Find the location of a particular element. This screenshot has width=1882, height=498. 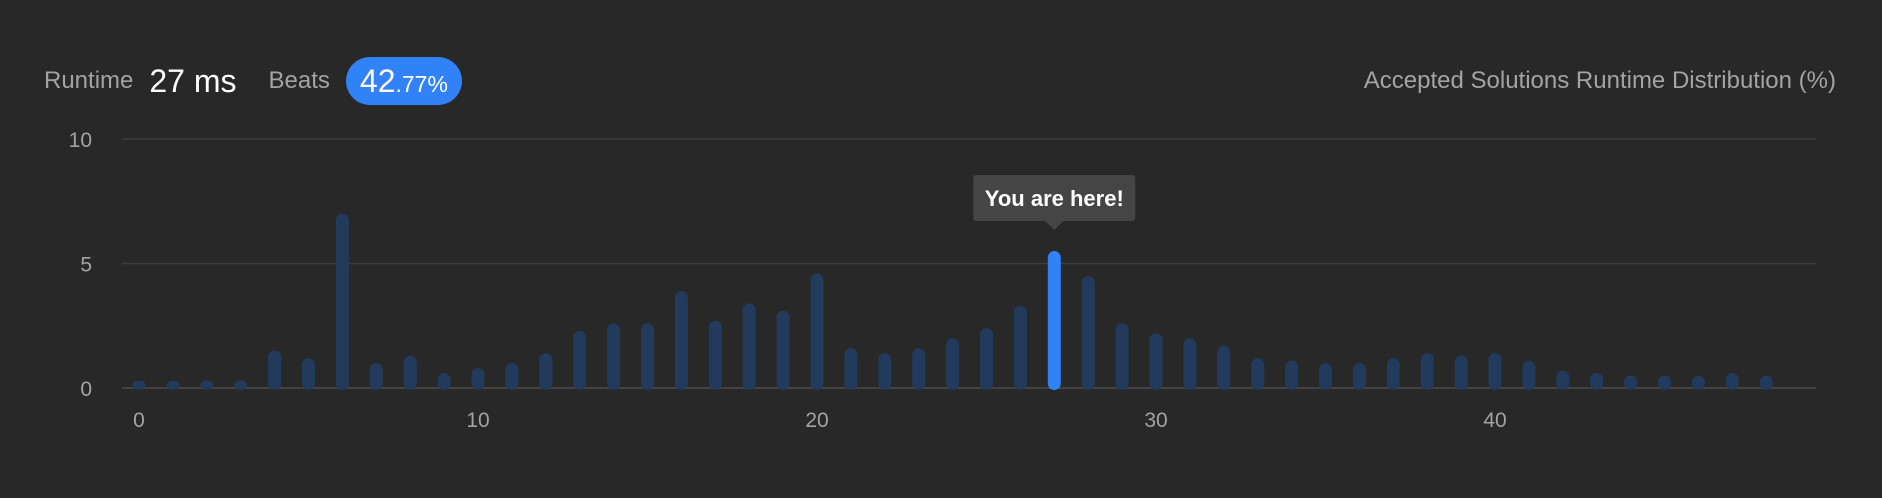

y-tick-label: 5 is located at coordinates (86, 265).